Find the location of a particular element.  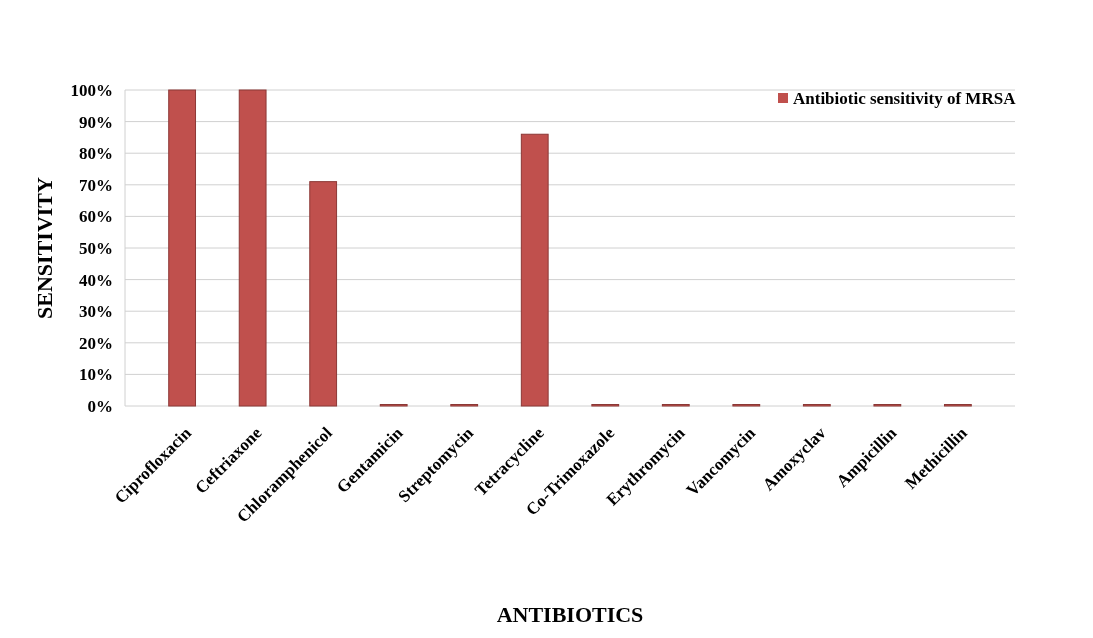

x-axis-title: ANTIBIOTICS is located at coordinates (570, 614).